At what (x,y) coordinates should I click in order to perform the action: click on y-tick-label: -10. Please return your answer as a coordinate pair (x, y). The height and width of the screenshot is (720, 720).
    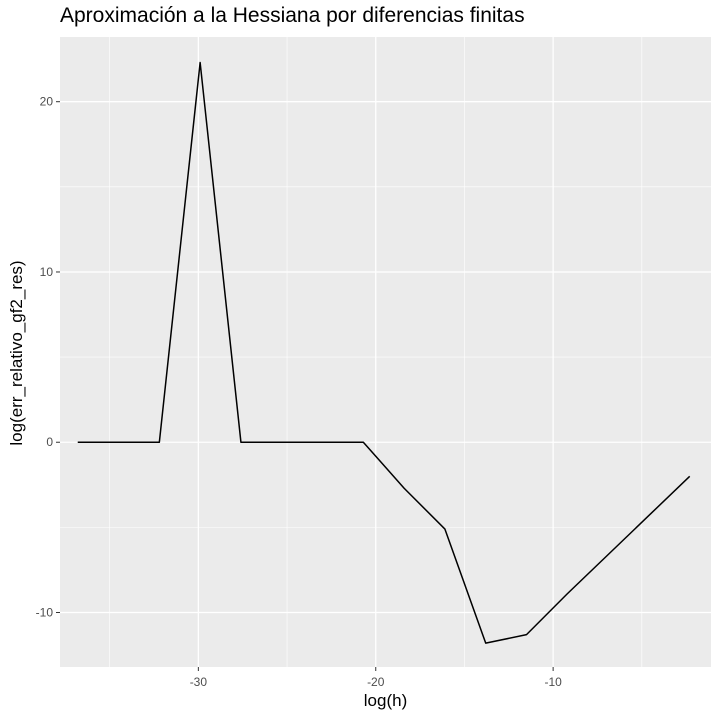
    Looking at the image, I should click on (45, 613).